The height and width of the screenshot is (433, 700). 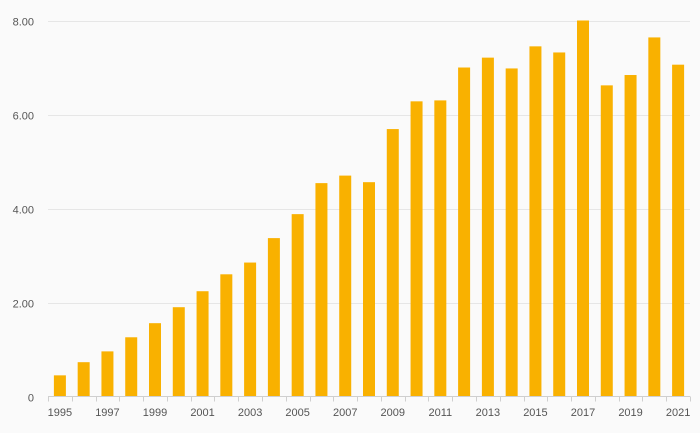 What do you see at coordinates (59, 386) in the screenshot?
I see `bar-1995` at bounding box center [59, 386].